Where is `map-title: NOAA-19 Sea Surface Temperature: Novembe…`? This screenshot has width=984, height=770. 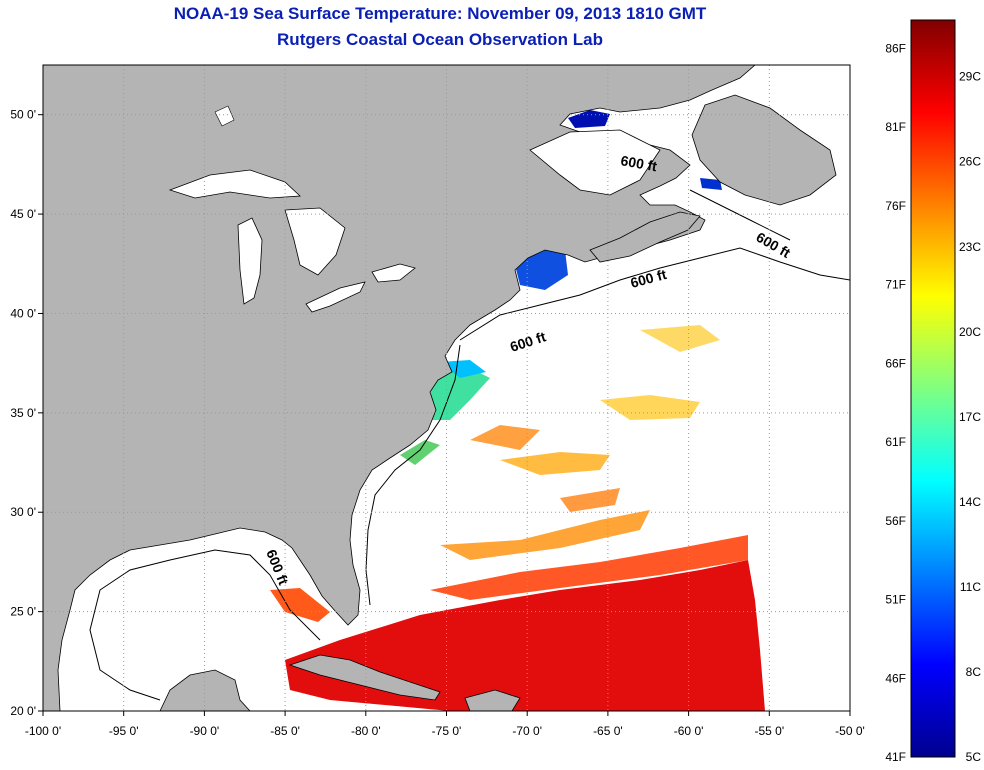 map-title: NOAA-19 Sea Surface Temperature: Novembe… is located at coordinates (440, 13).